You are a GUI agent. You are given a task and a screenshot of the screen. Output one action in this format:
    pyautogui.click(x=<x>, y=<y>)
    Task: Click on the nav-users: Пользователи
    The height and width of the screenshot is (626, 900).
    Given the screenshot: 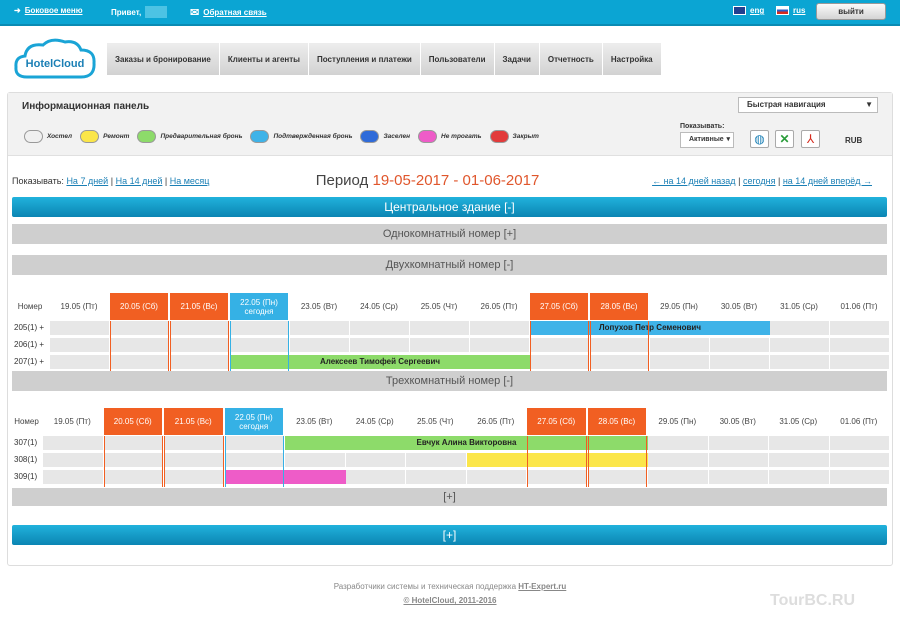 What is the action you would take?
    pyautogui.click(x=457, y=59)
    